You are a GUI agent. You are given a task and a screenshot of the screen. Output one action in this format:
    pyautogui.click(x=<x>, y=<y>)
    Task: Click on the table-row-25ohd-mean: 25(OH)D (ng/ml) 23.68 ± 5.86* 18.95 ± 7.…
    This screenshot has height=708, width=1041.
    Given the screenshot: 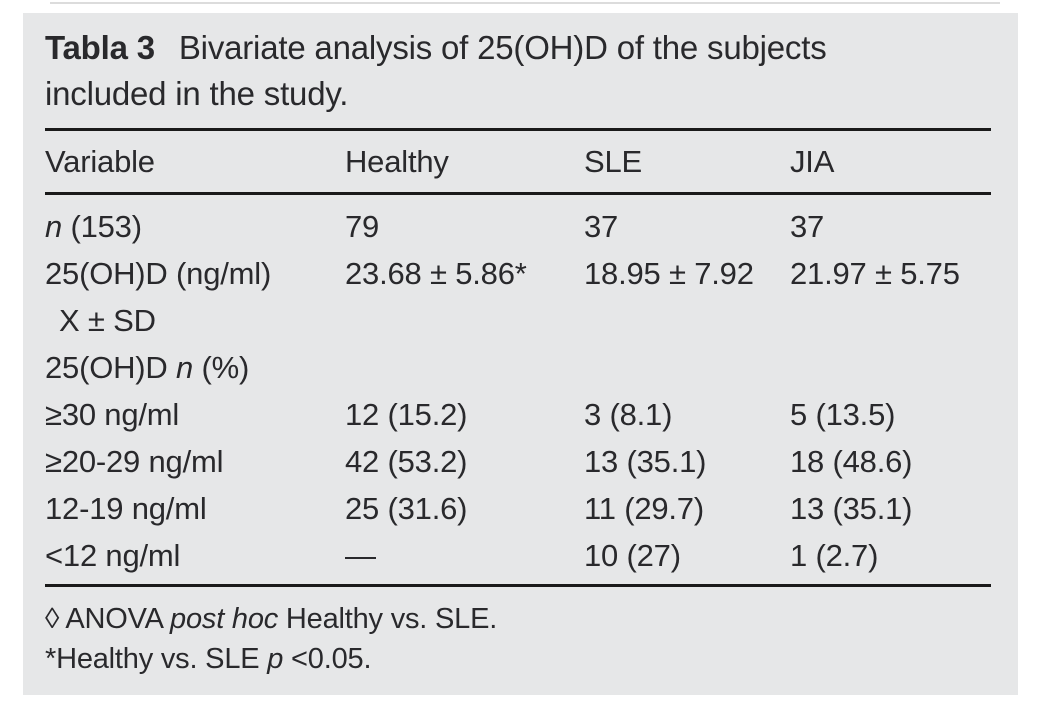 What is the action you would take?
    pyautogui.click(x=518, y=273)
    